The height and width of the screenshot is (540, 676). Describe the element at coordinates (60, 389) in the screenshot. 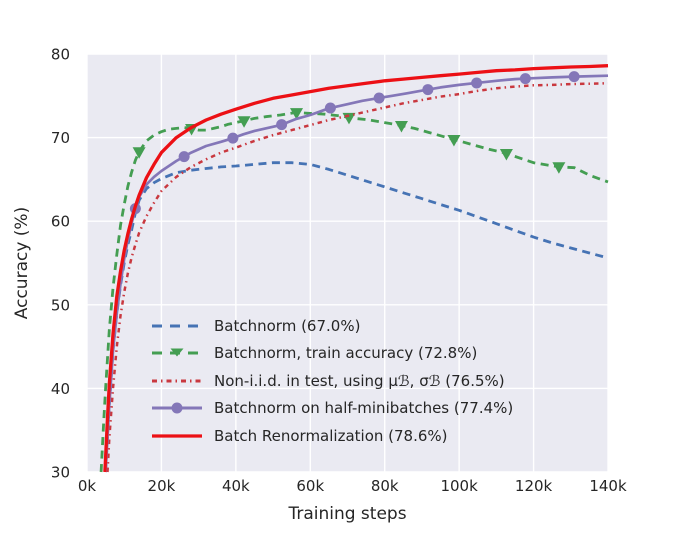

I see `y-tick-label: 40` at that location.